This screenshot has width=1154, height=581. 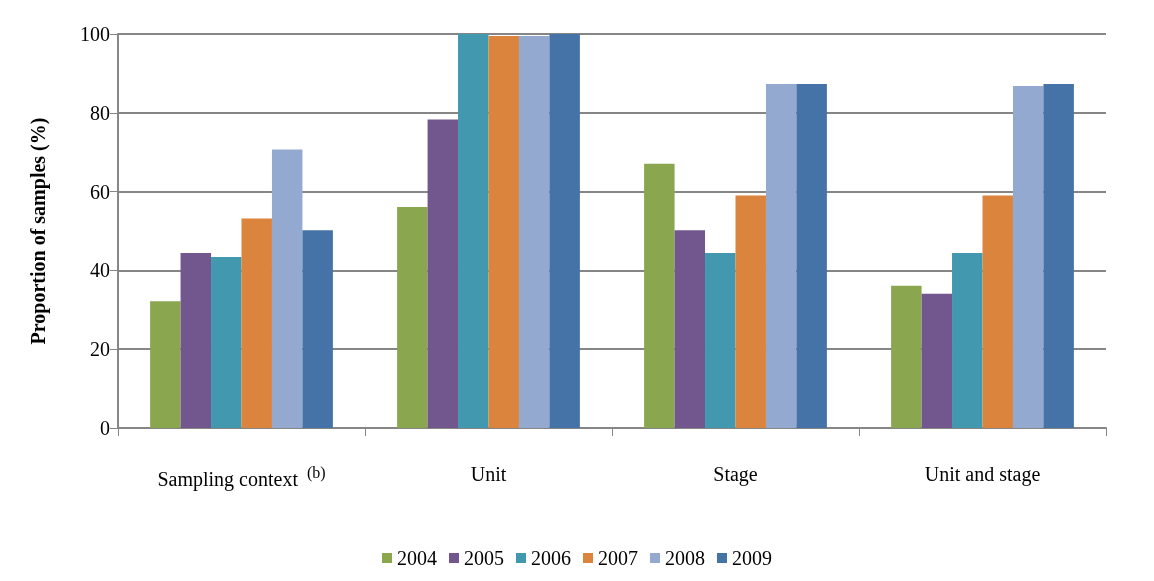 What do you see at coordinates (105, 428) in the screenshot?
I see `y-tick-label: 0` at bounding box center [105, 428].